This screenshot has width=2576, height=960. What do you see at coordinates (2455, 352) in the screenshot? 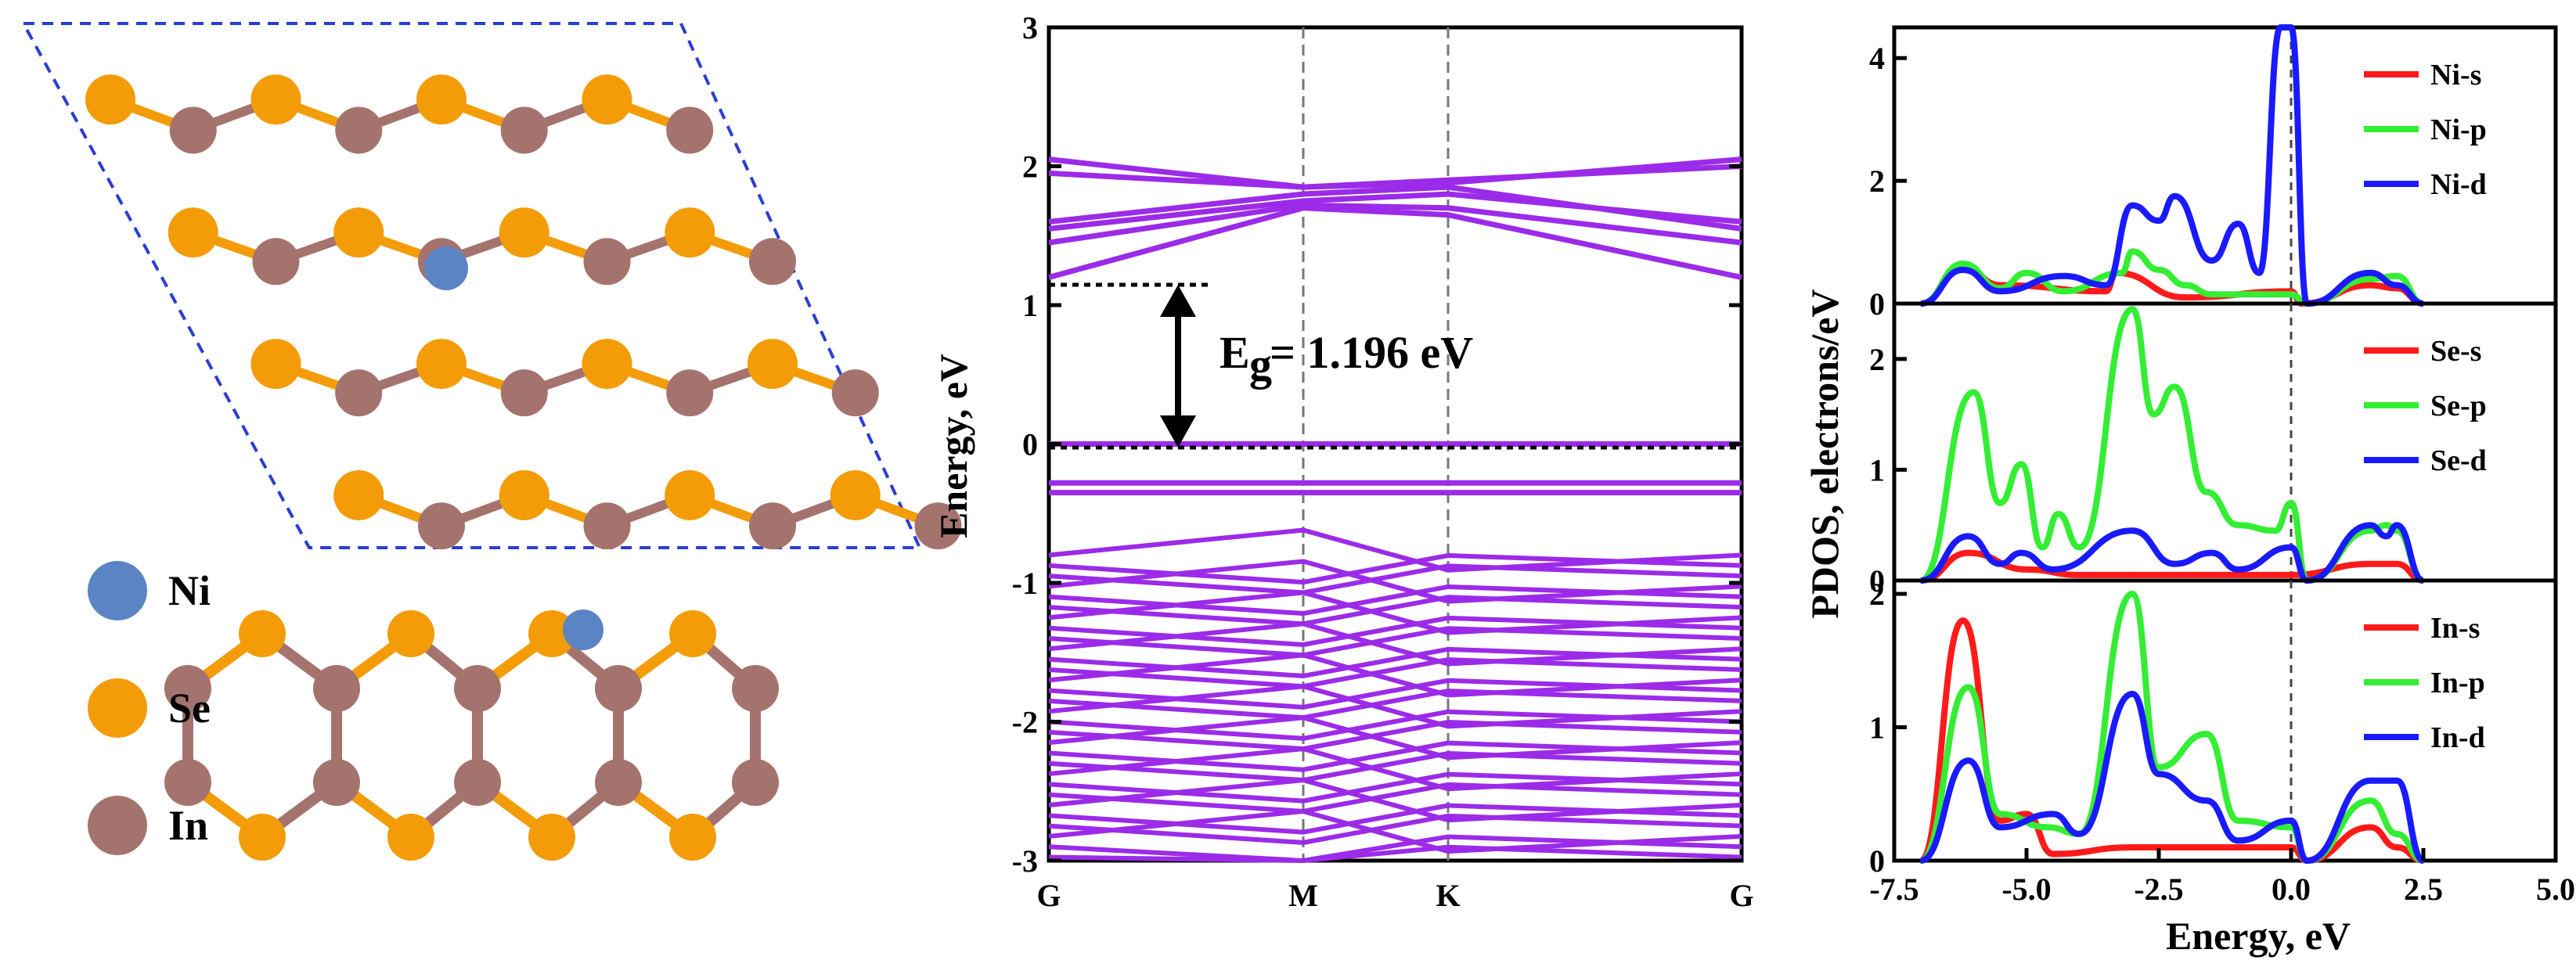
I see `pdos-legend-label: Se-s` at bounding box center [2455, 352].